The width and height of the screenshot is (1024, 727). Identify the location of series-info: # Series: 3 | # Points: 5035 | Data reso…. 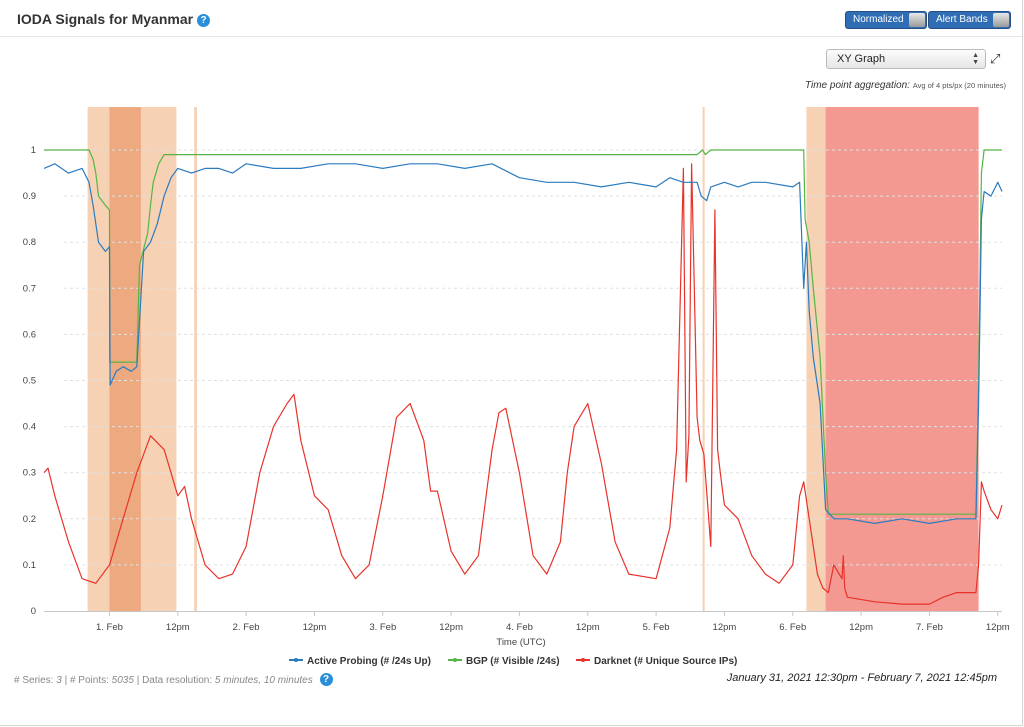
(173, 679).